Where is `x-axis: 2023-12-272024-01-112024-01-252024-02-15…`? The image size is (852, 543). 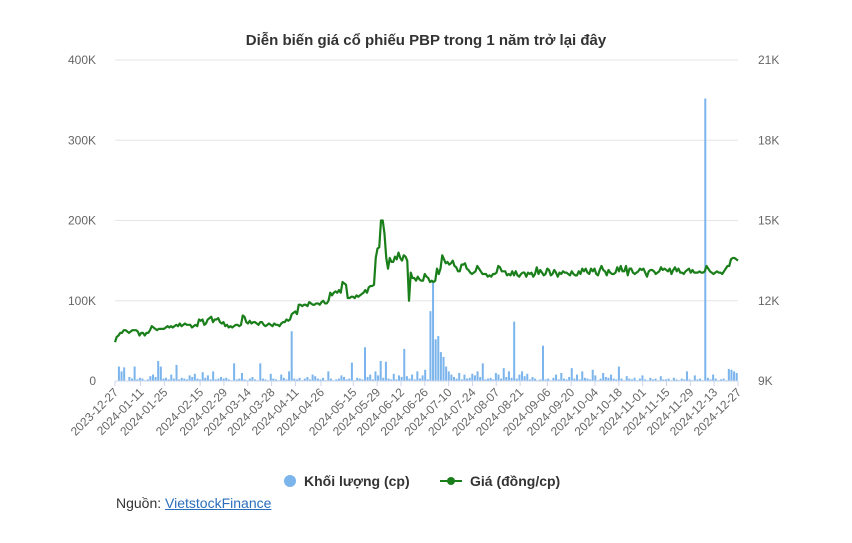
x-axis: 2023-12-272024-01-112024-01-252024-02-15… is located at coordinates (406, 409).